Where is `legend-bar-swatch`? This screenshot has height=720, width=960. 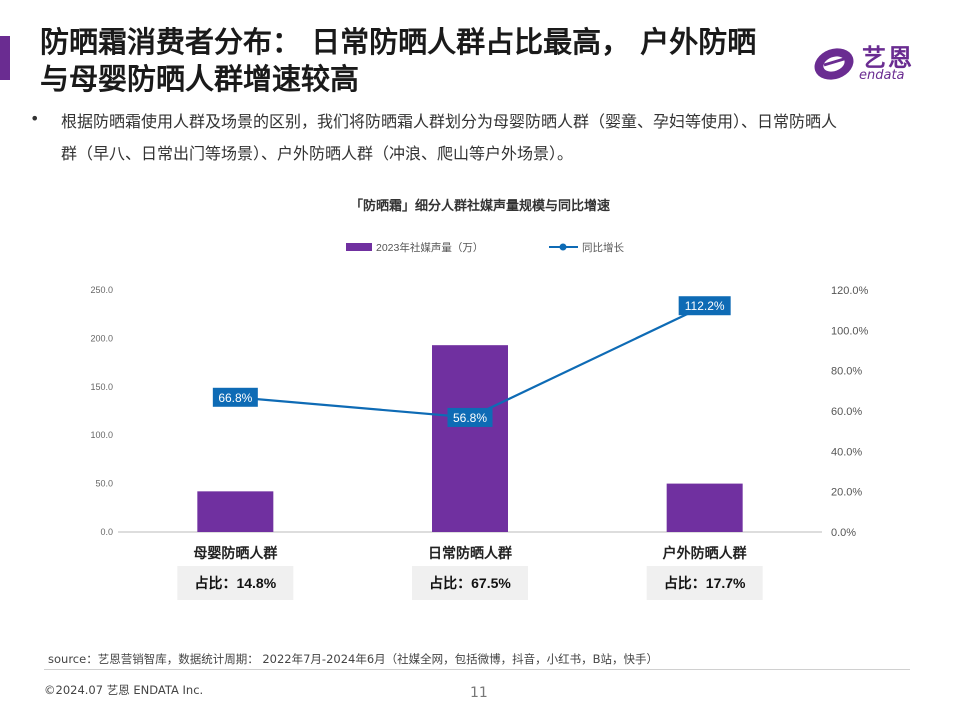 legend-bar-swatch is located at coordinates (359, 247).